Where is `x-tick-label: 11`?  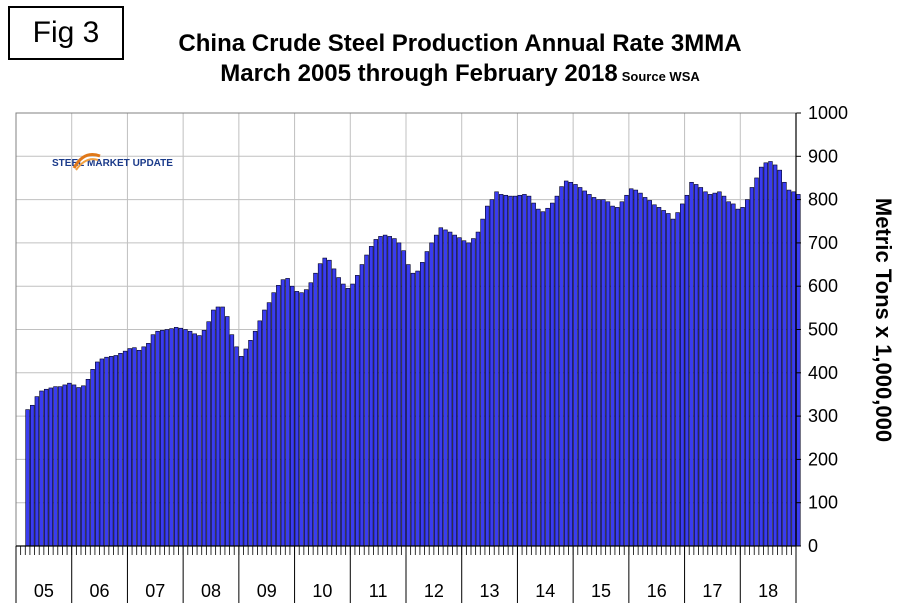
x-tick-label: 11 is located at coordinates (378, 591).